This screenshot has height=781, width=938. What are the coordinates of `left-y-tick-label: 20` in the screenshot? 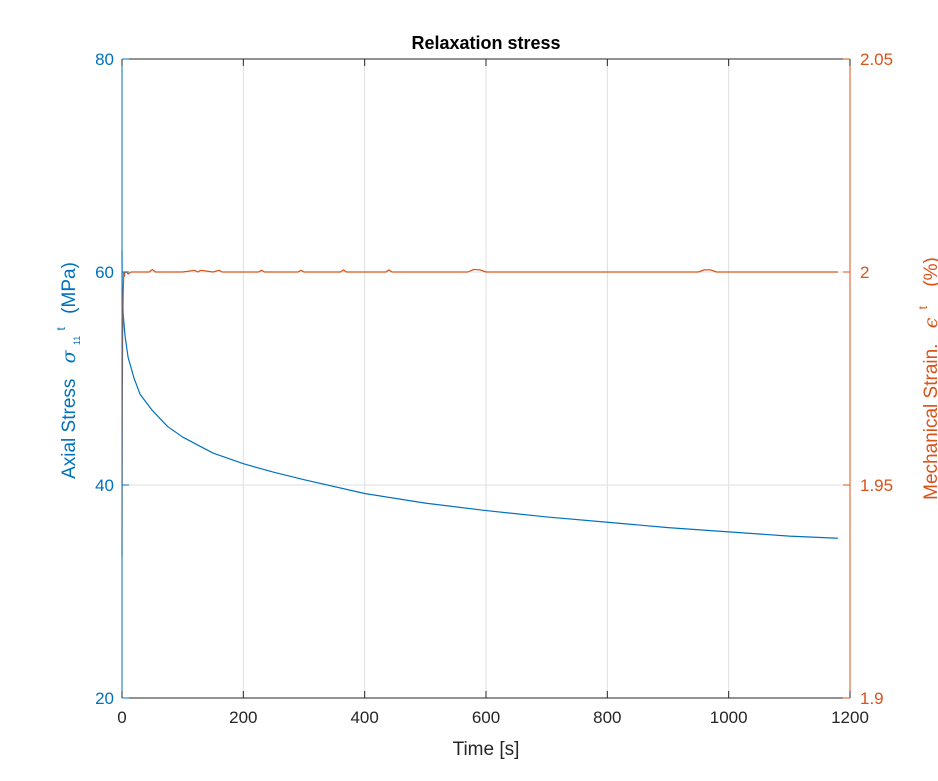 It's located at (104, 698).